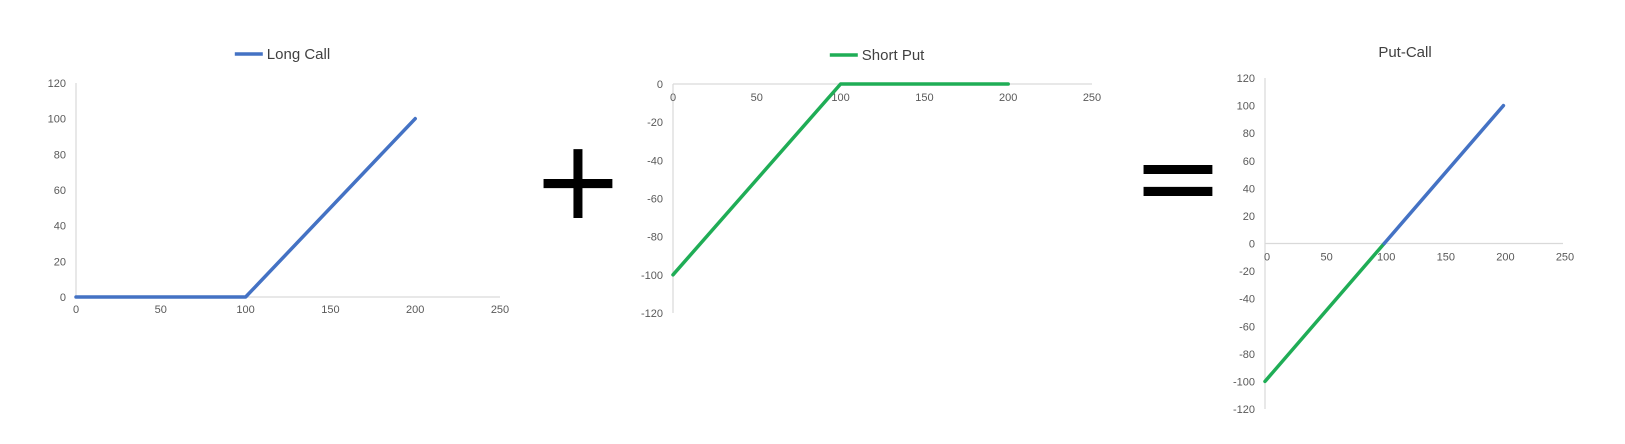  I want to click on payoff-segment-1-line, so click(1444, 174).